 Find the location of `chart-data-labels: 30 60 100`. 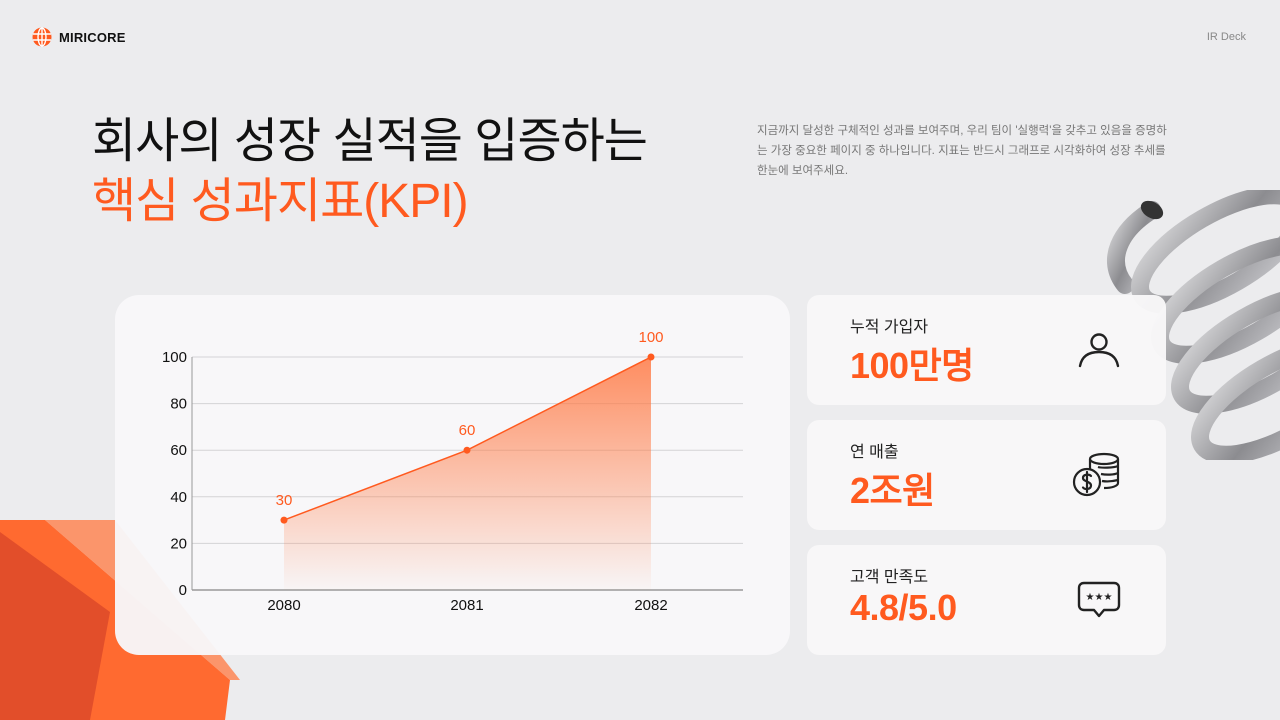

chart-data-labels: 30 60 100 is located at coordinates (470, 419).